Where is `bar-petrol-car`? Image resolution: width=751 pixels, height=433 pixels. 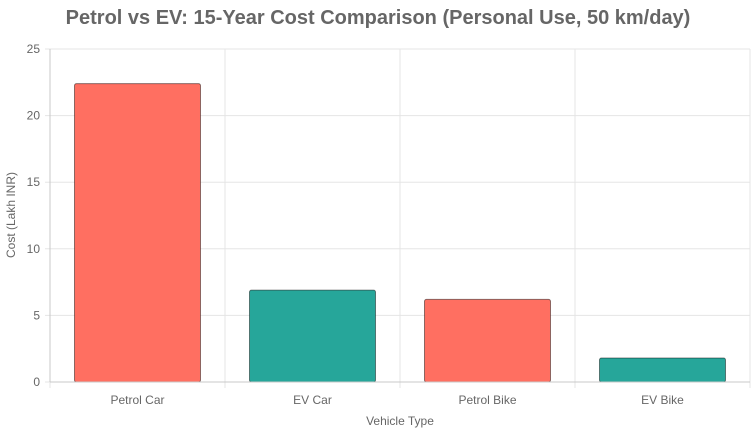 bar-petrol-car is located at coordinates (137, 233).